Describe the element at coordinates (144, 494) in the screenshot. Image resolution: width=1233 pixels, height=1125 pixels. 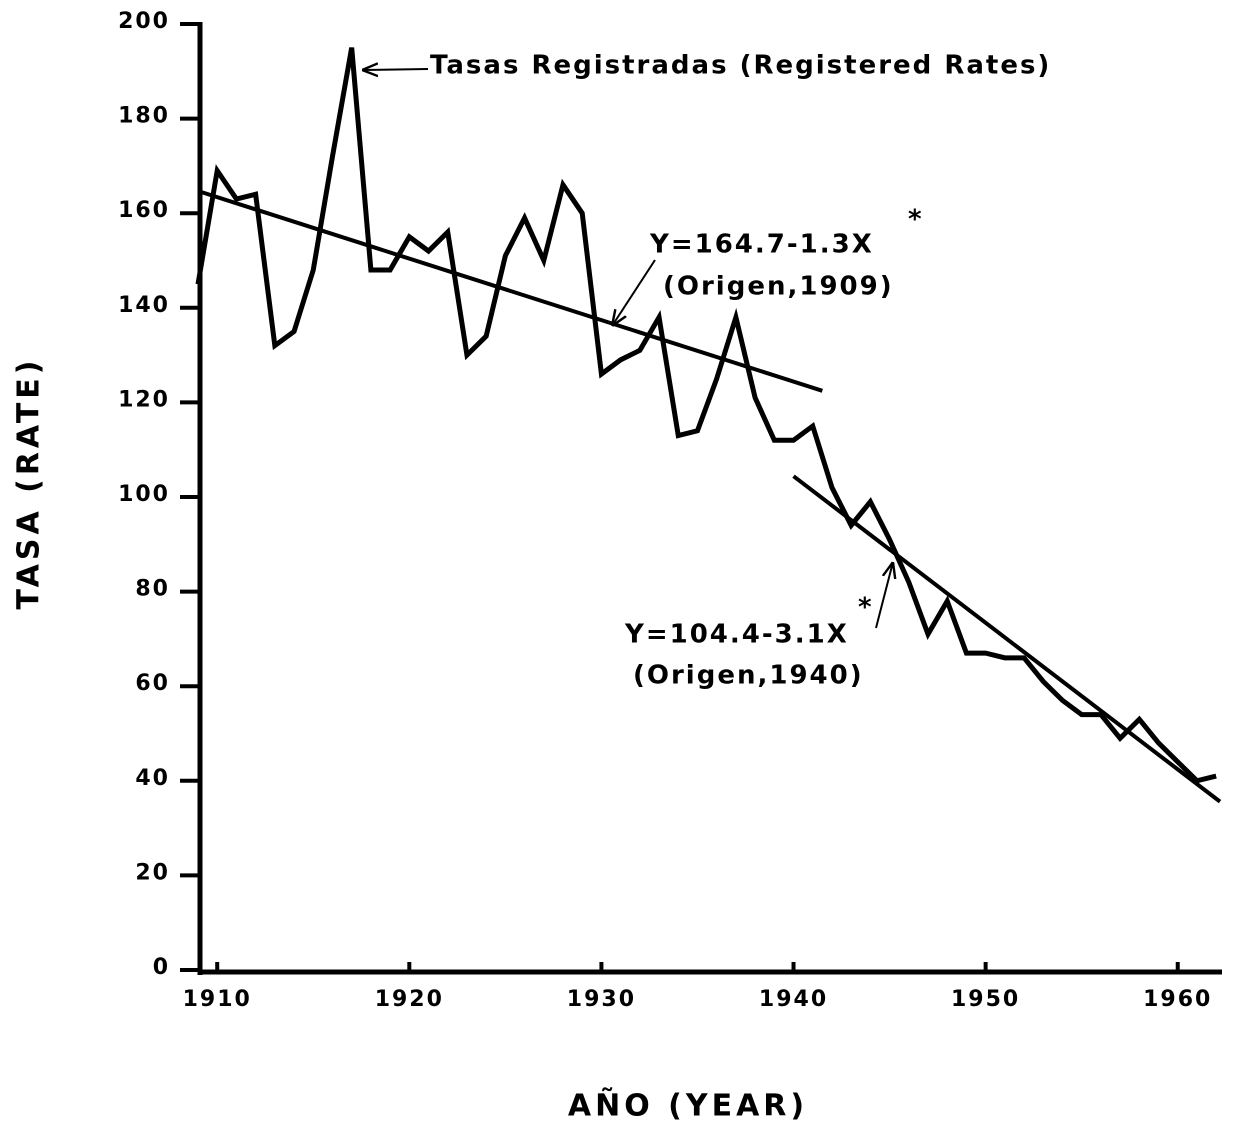
I see `y-tick-label: 100` at that location.